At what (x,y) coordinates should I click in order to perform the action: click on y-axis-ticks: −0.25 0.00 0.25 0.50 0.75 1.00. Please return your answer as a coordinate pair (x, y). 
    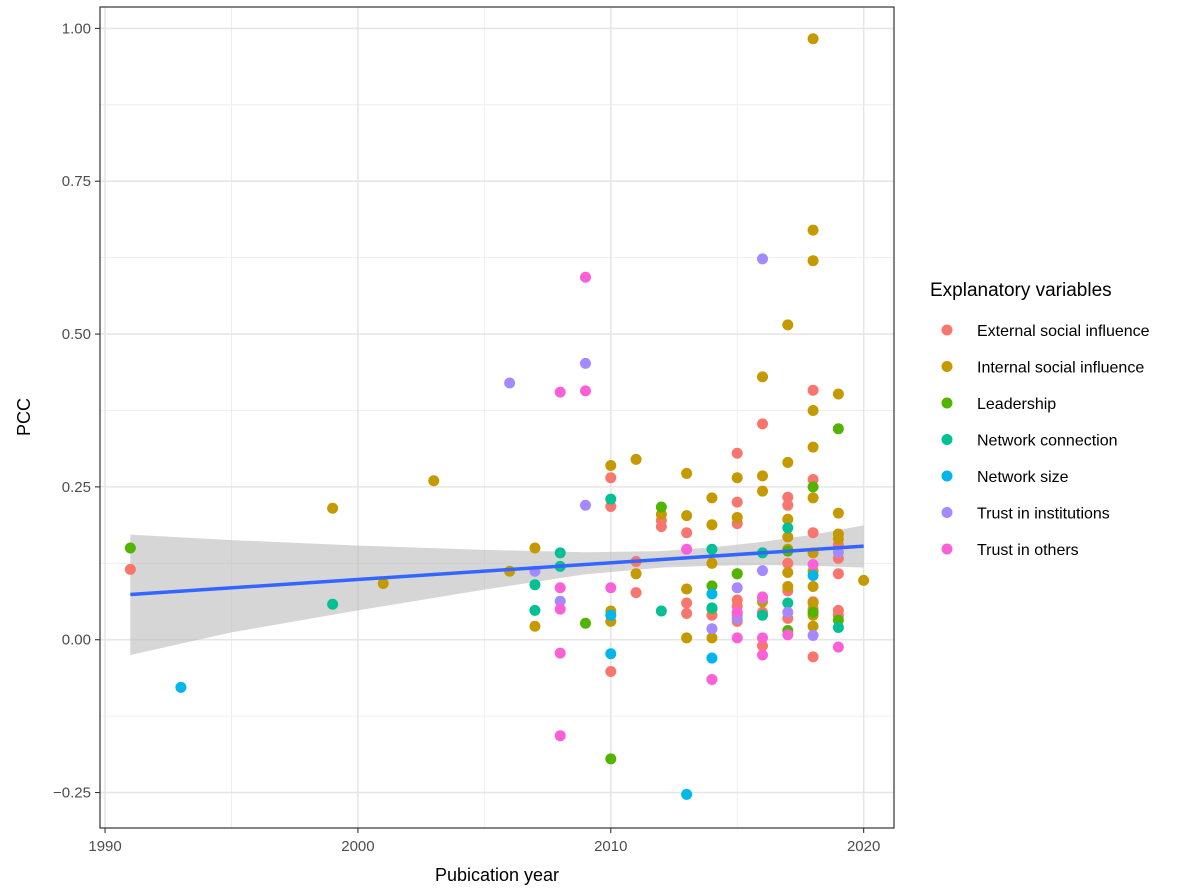
    Looking at the image, I should click on (76, 411).